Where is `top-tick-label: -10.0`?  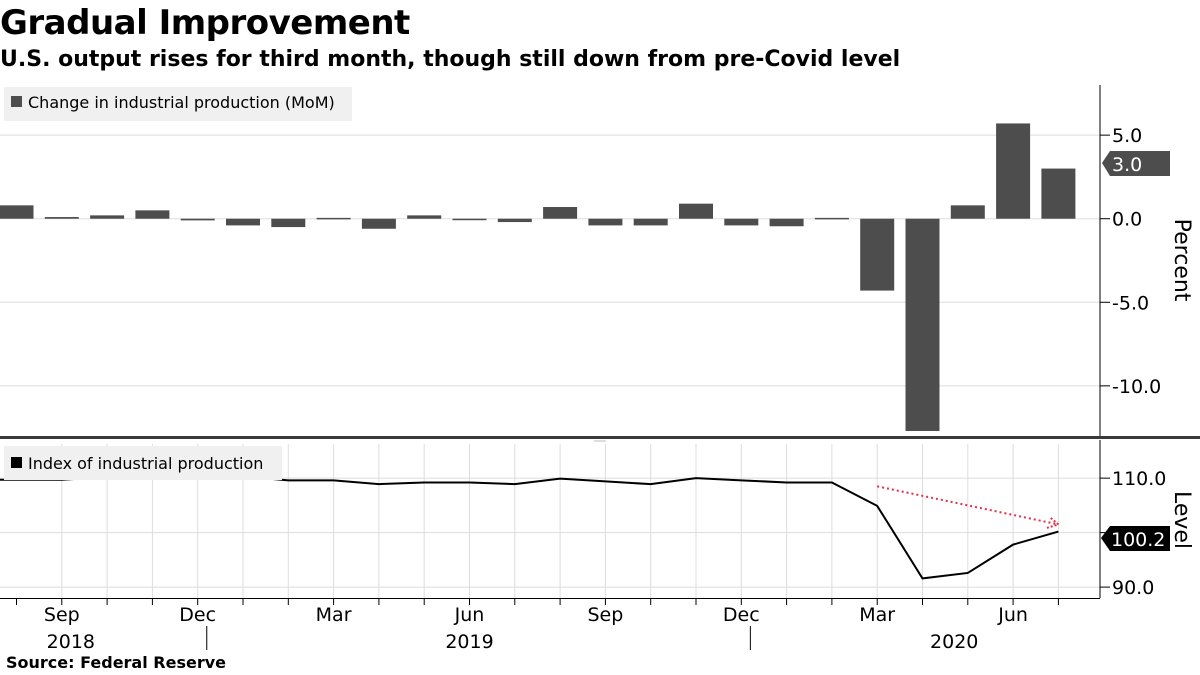 top-tick-label: -10.0 is located at coordinates (1136, 387).